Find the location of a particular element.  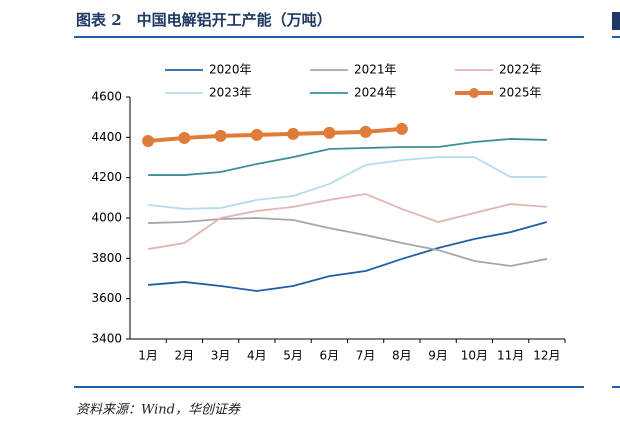

x-tick-label: 7月 is located at coordinates (366, 356).